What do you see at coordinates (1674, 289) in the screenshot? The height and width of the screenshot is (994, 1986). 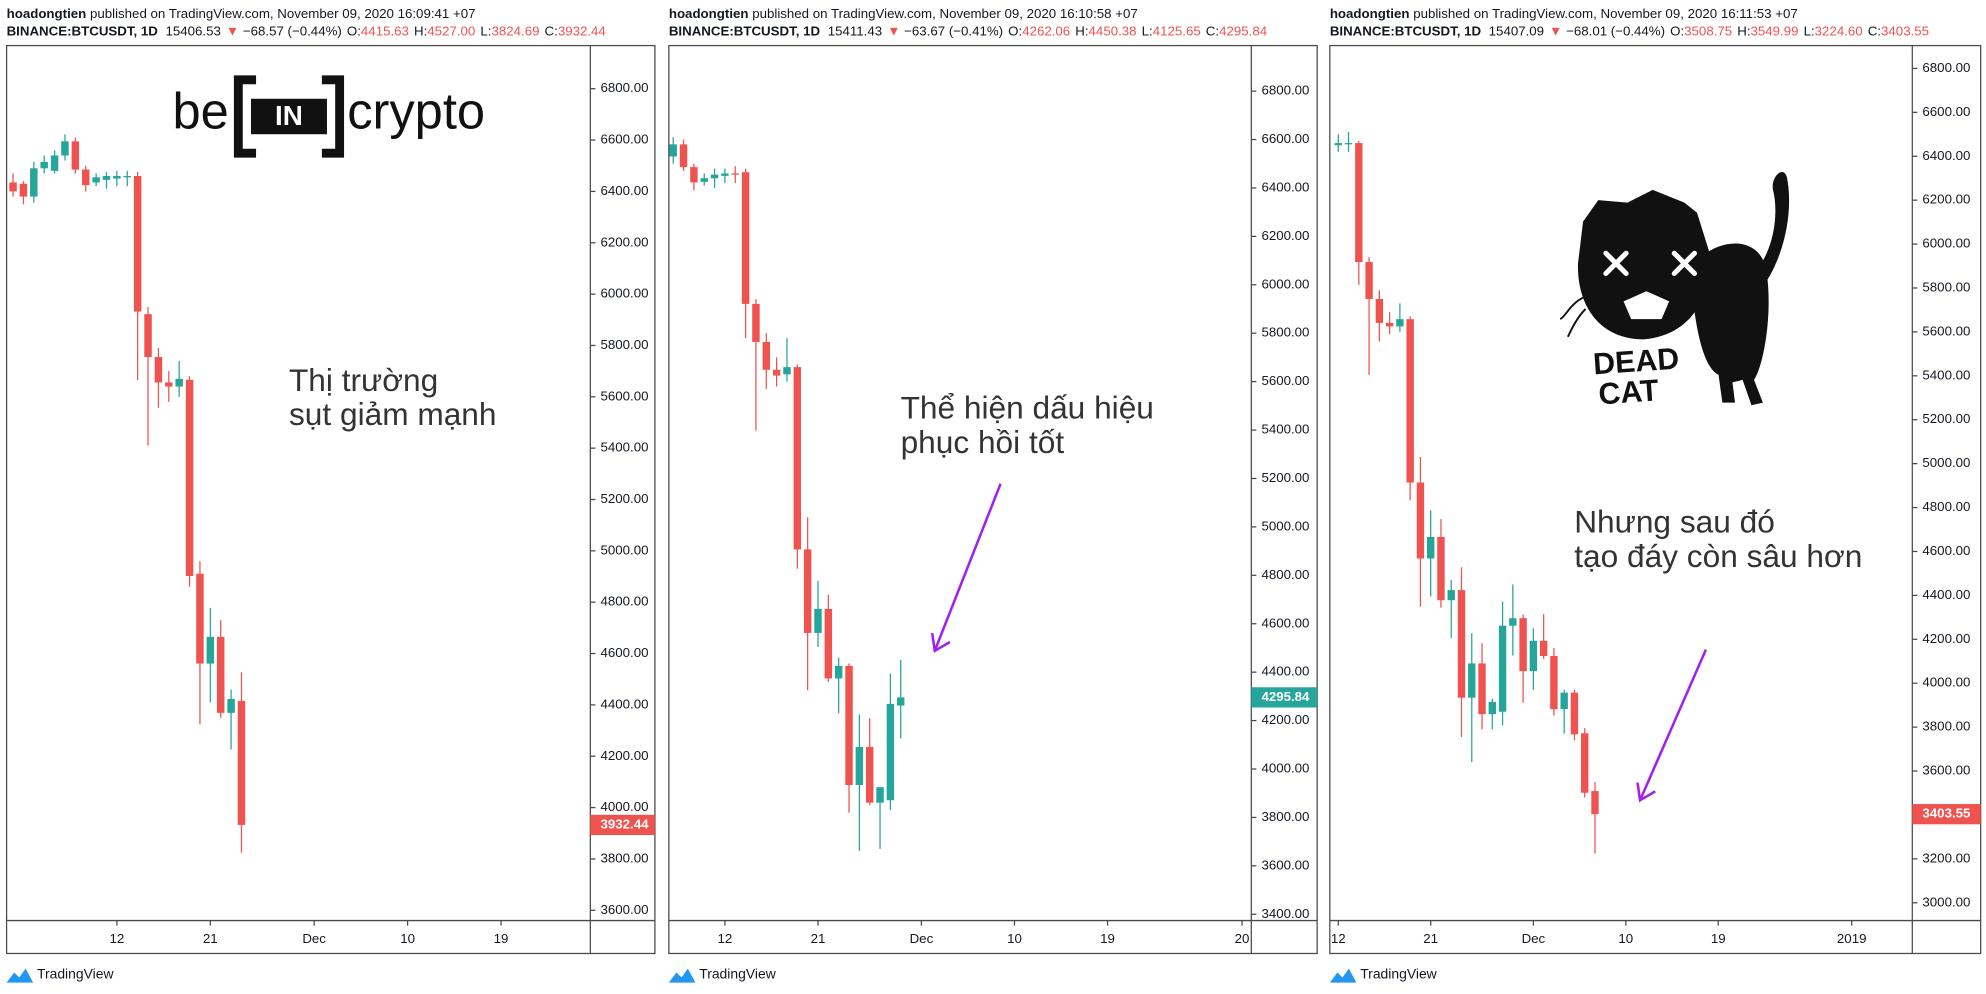 I see `dead-cat-illustration` at bounding box center [1674, 289].